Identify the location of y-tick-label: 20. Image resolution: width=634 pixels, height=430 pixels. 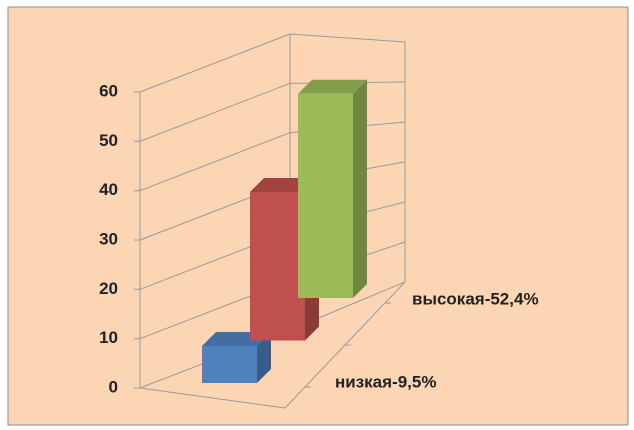
(108, 288).